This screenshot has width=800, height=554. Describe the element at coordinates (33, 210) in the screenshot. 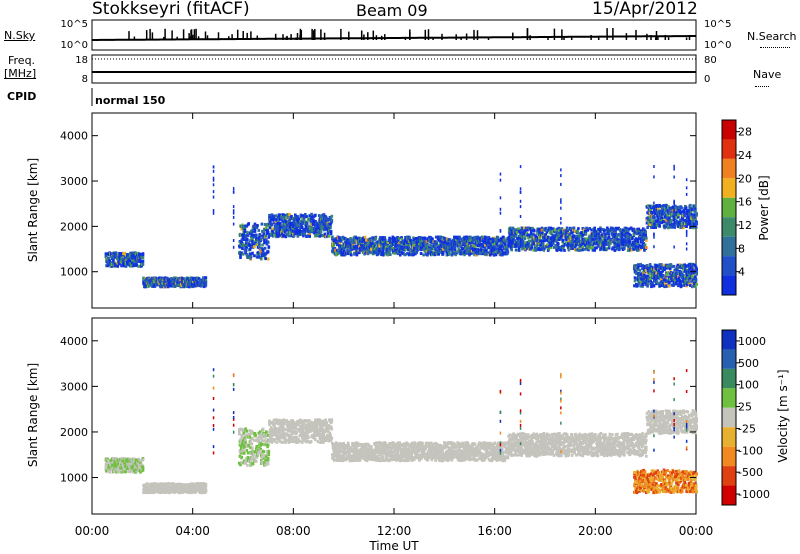

I see `power-ylabel: Slant Range [km]` at that location.